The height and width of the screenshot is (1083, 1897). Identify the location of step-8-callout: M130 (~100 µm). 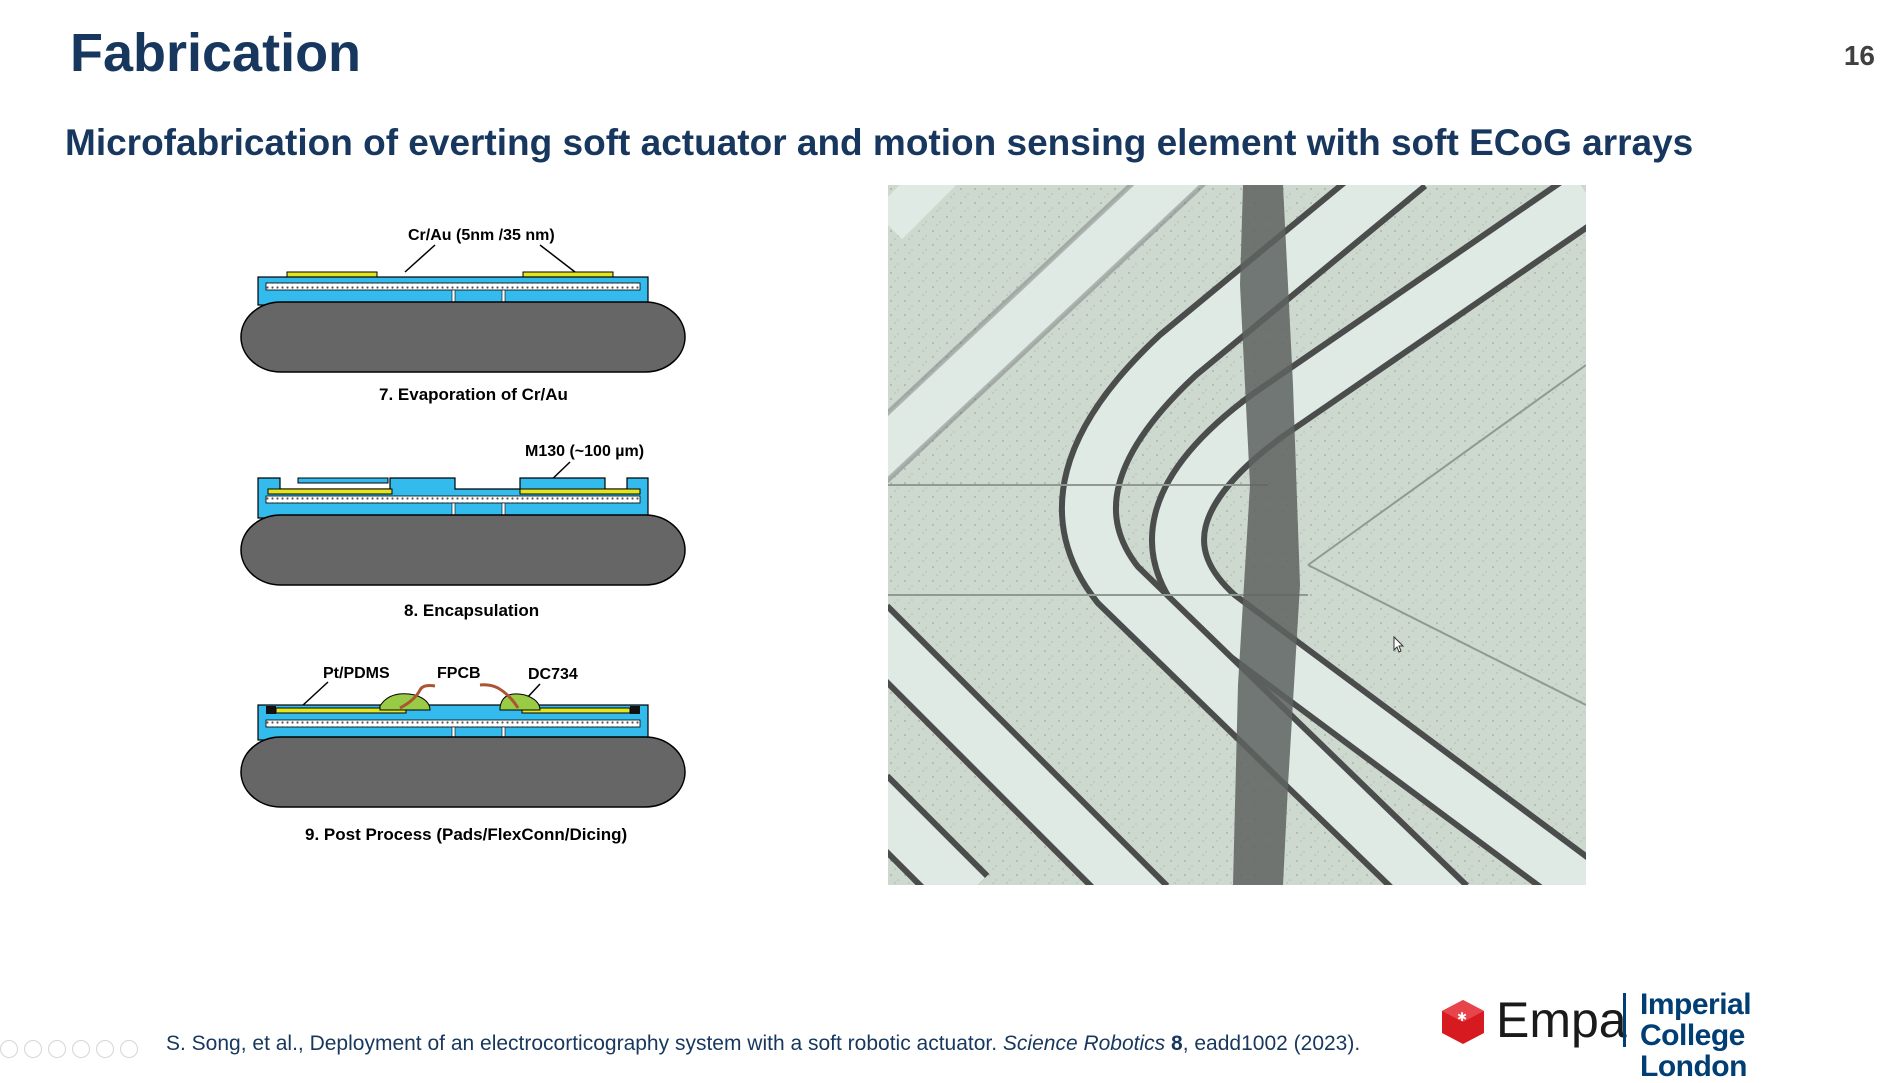
(584, 451).